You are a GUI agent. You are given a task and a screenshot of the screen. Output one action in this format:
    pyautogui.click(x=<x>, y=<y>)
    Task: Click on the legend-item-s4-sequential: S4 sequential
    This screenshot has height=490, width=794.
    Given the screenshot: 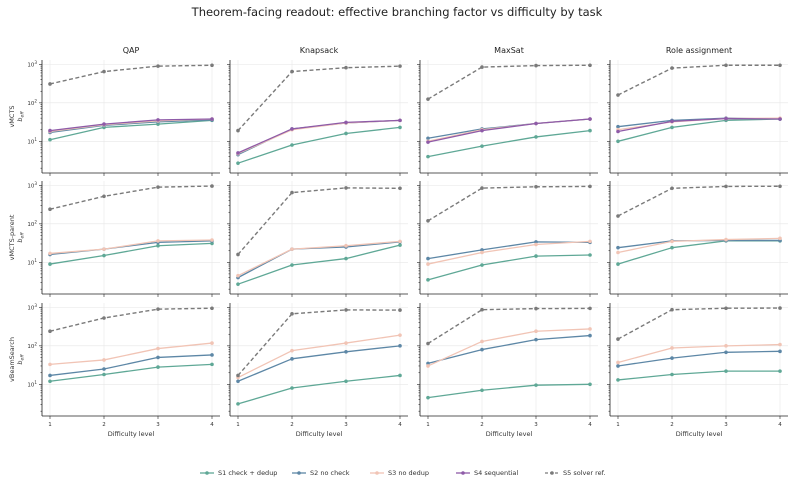 What is the action you would take?
    pyautogui.click(x=487, y=473)
    